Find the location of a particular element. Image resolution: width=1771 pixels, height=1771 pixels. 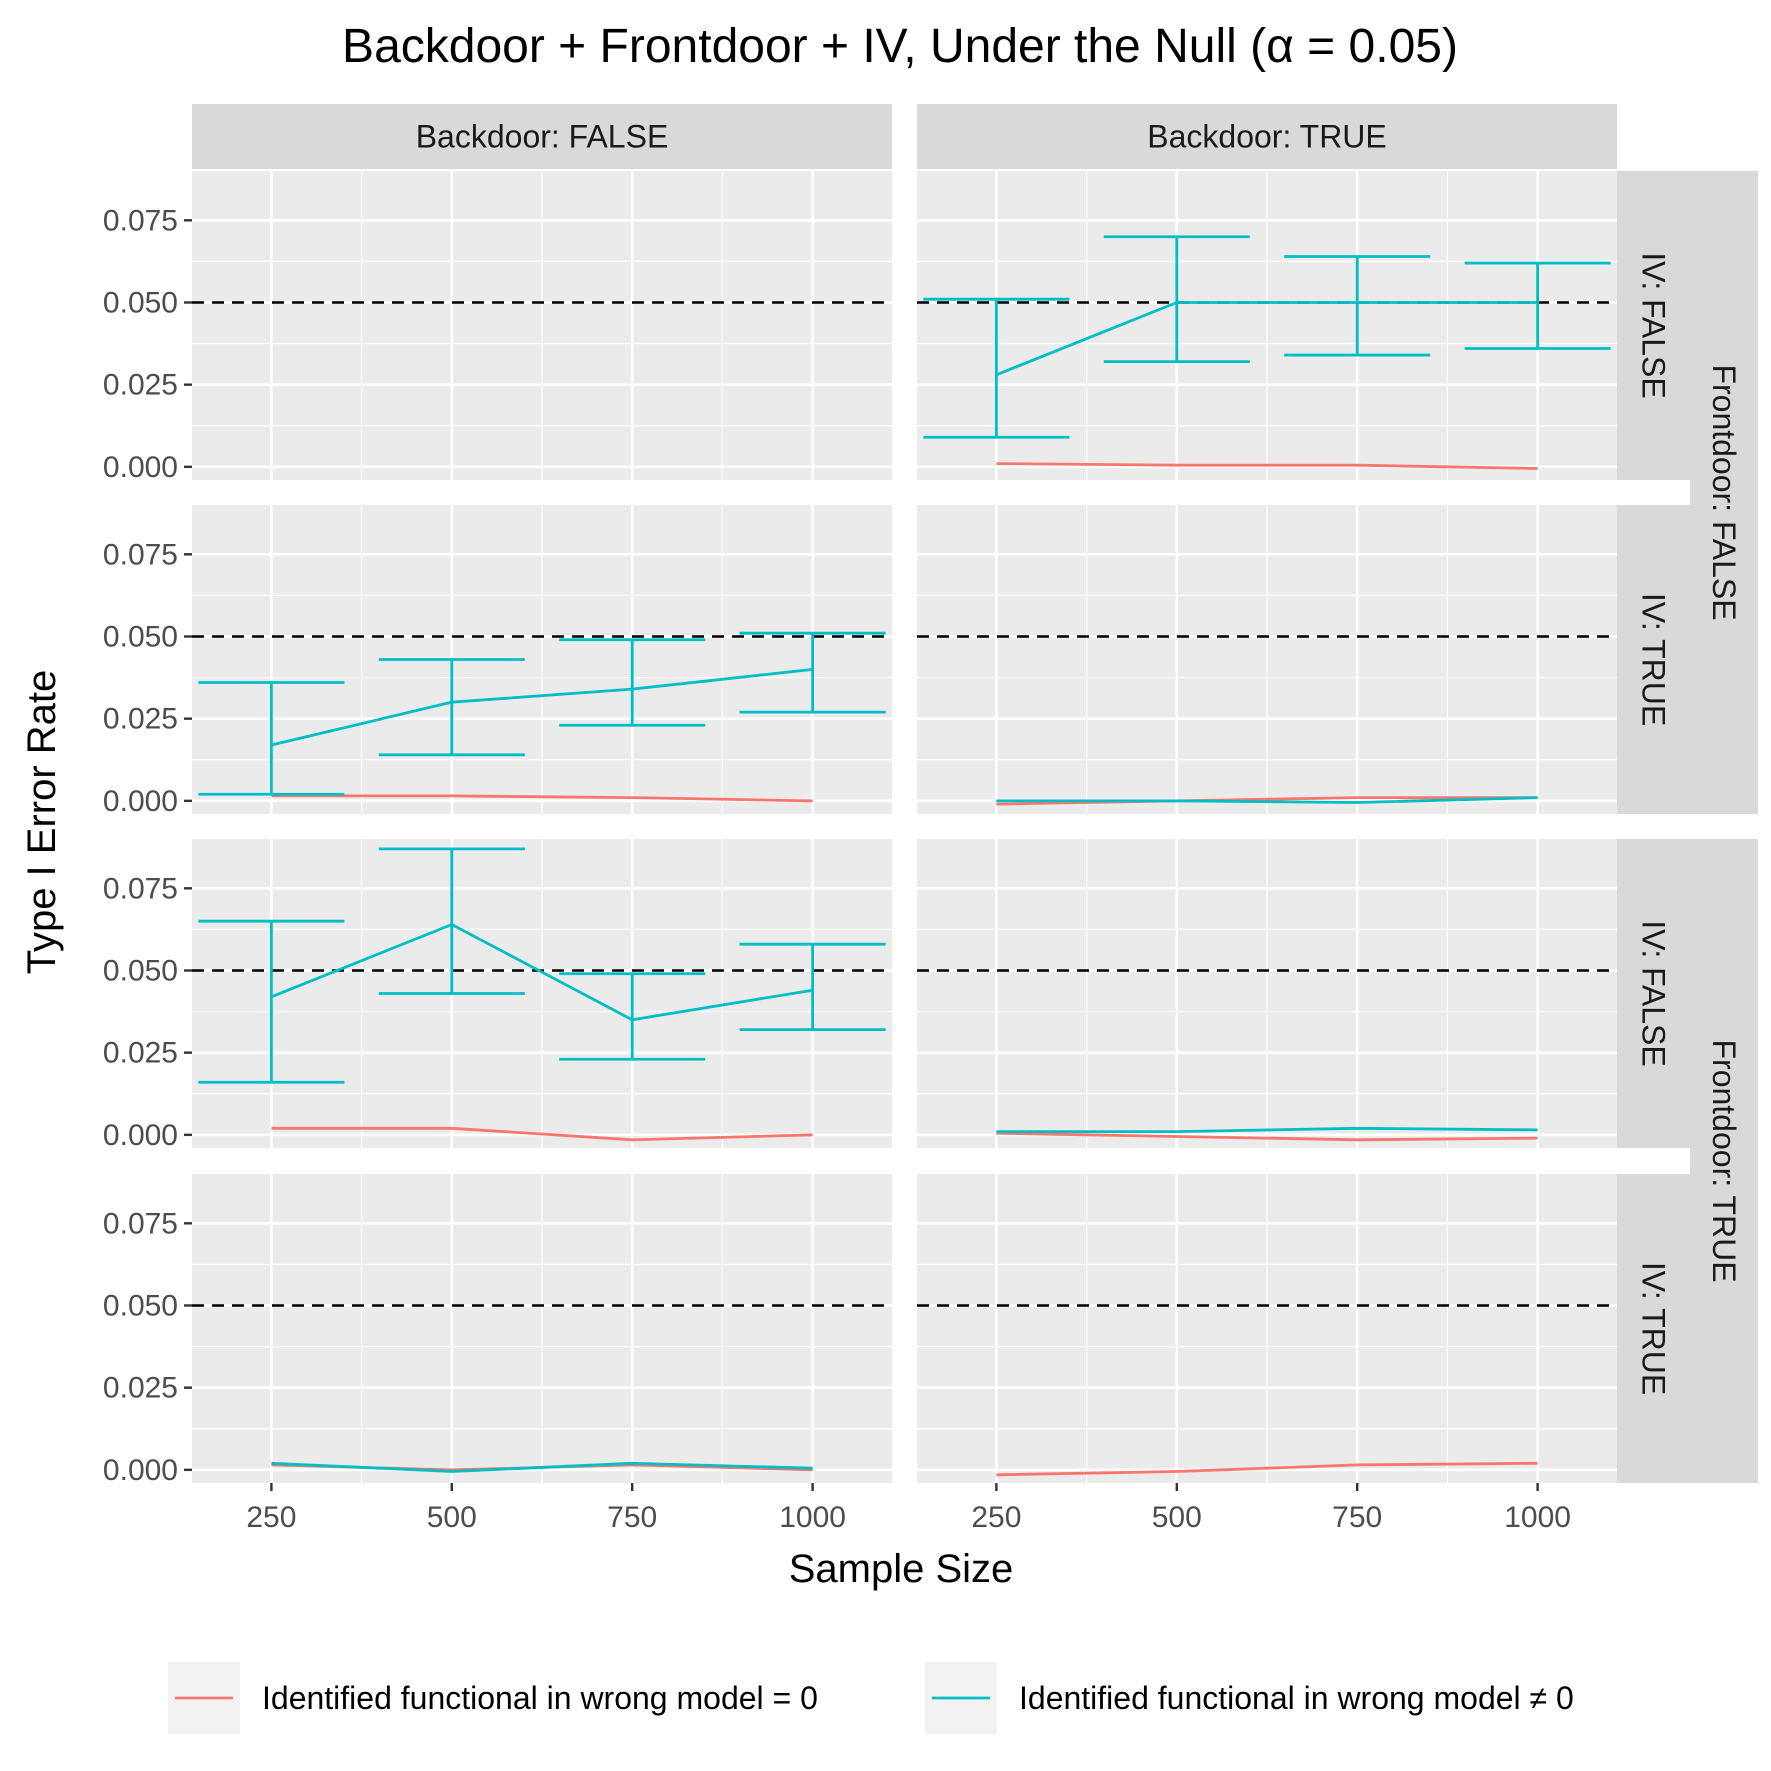

y-axis-title: Type I Error Rate is located at coordinates (42, 822).